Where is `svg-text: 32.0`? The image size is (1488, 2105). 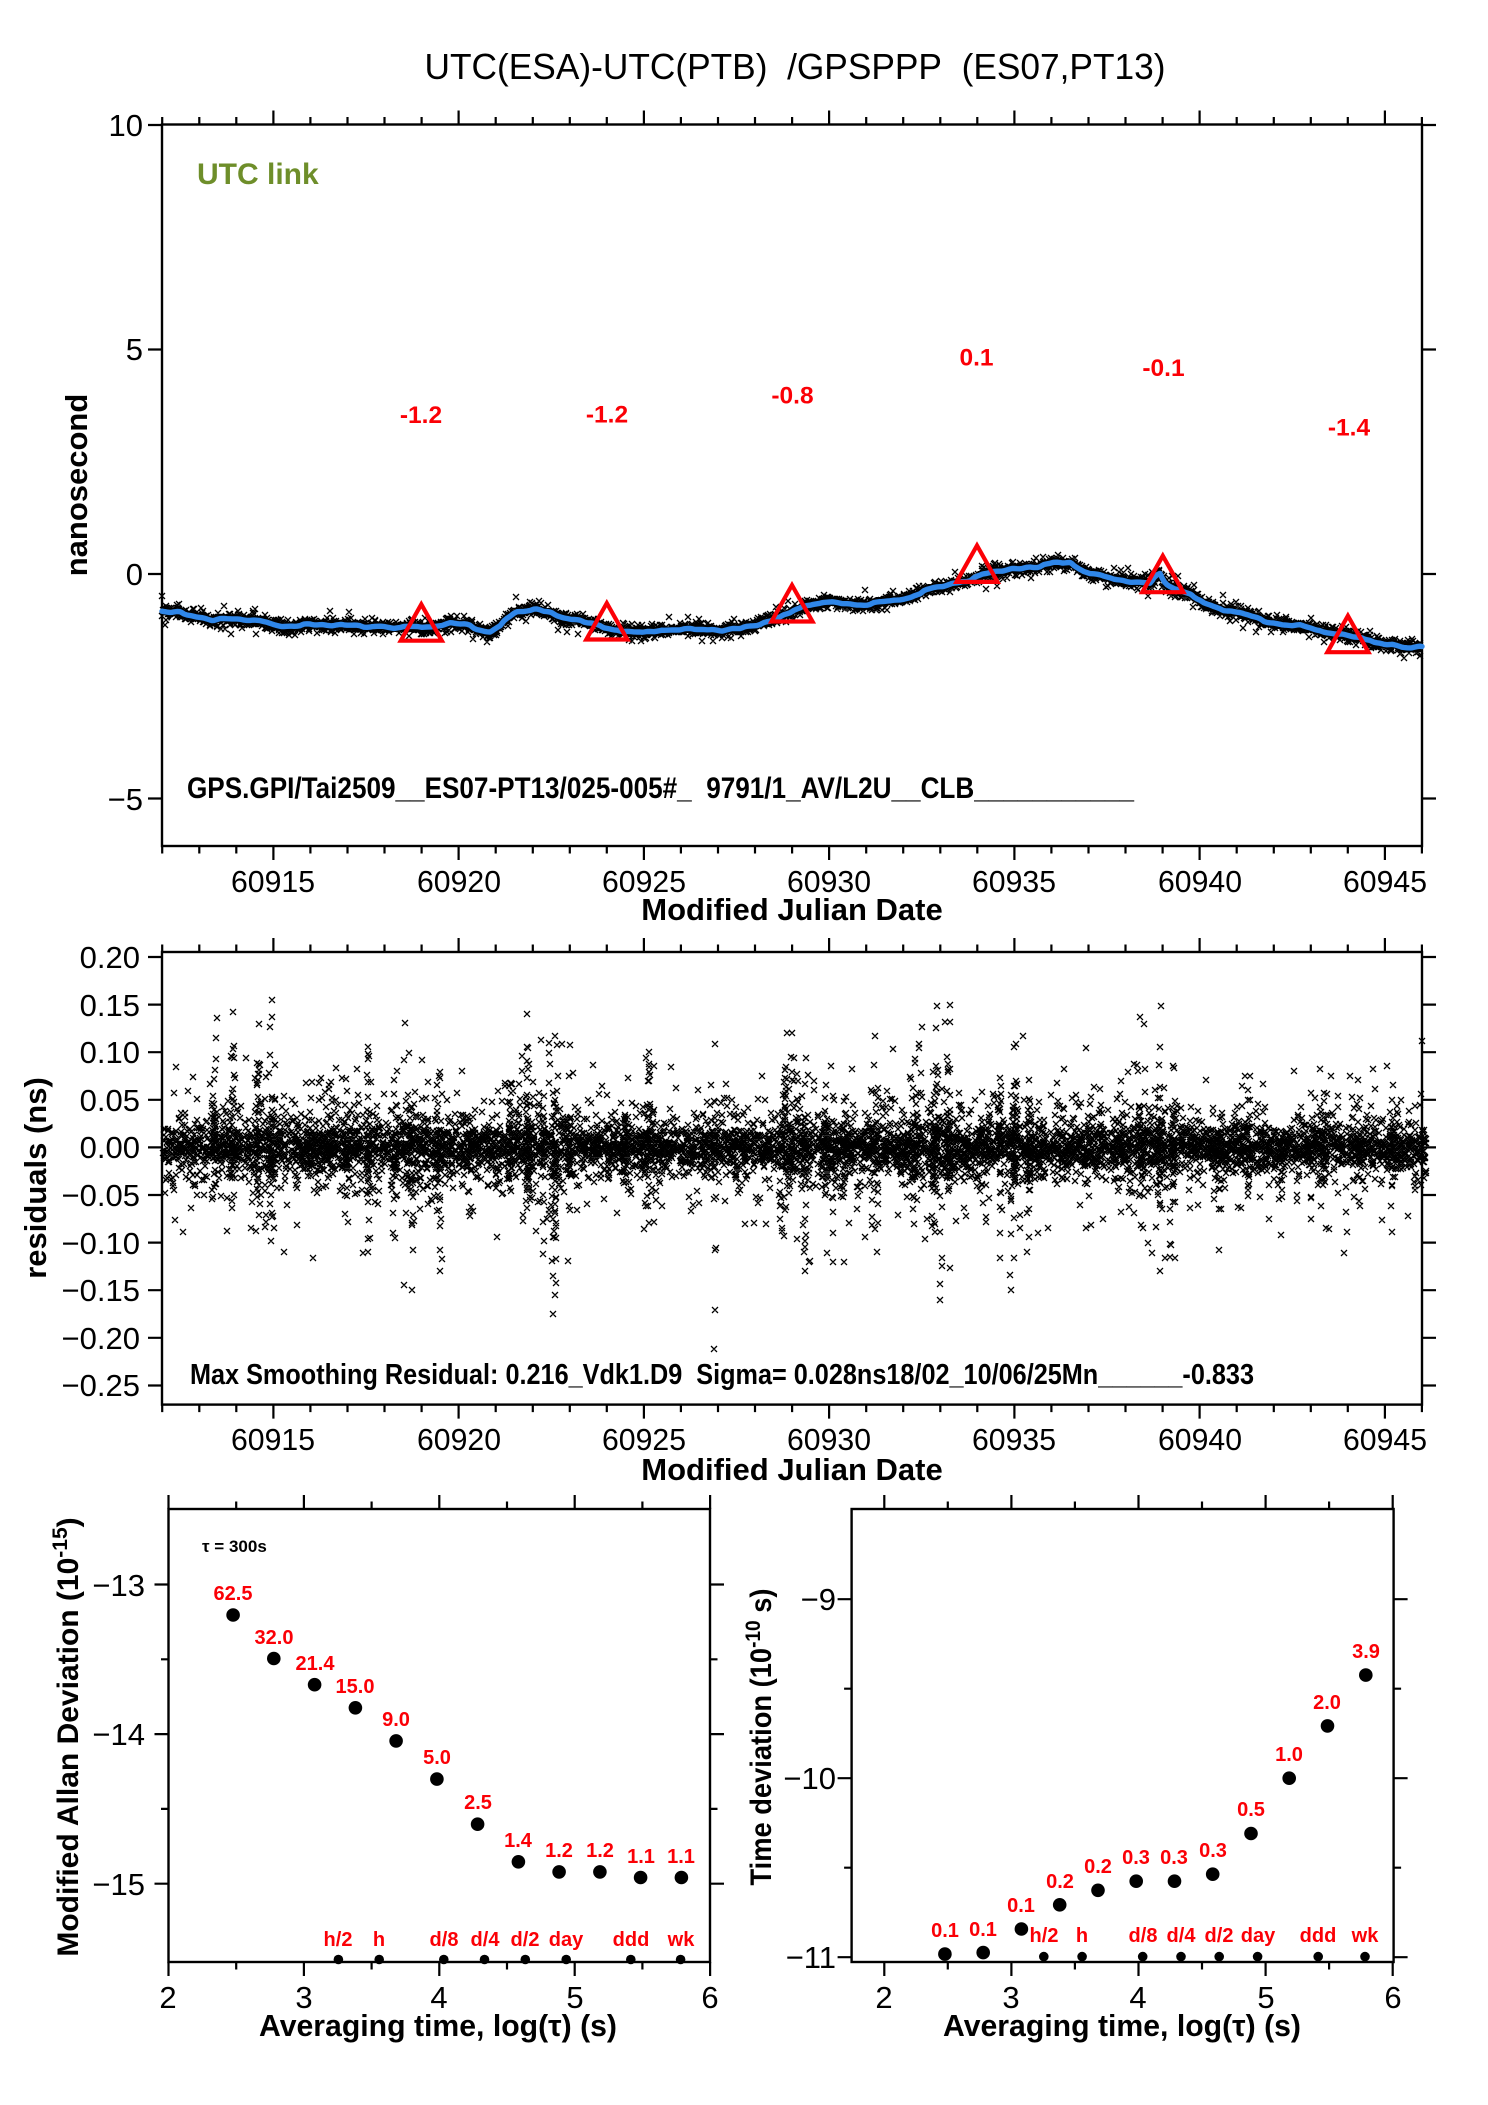
svg-text: 32.0 is located at coordinates (274, 1638).